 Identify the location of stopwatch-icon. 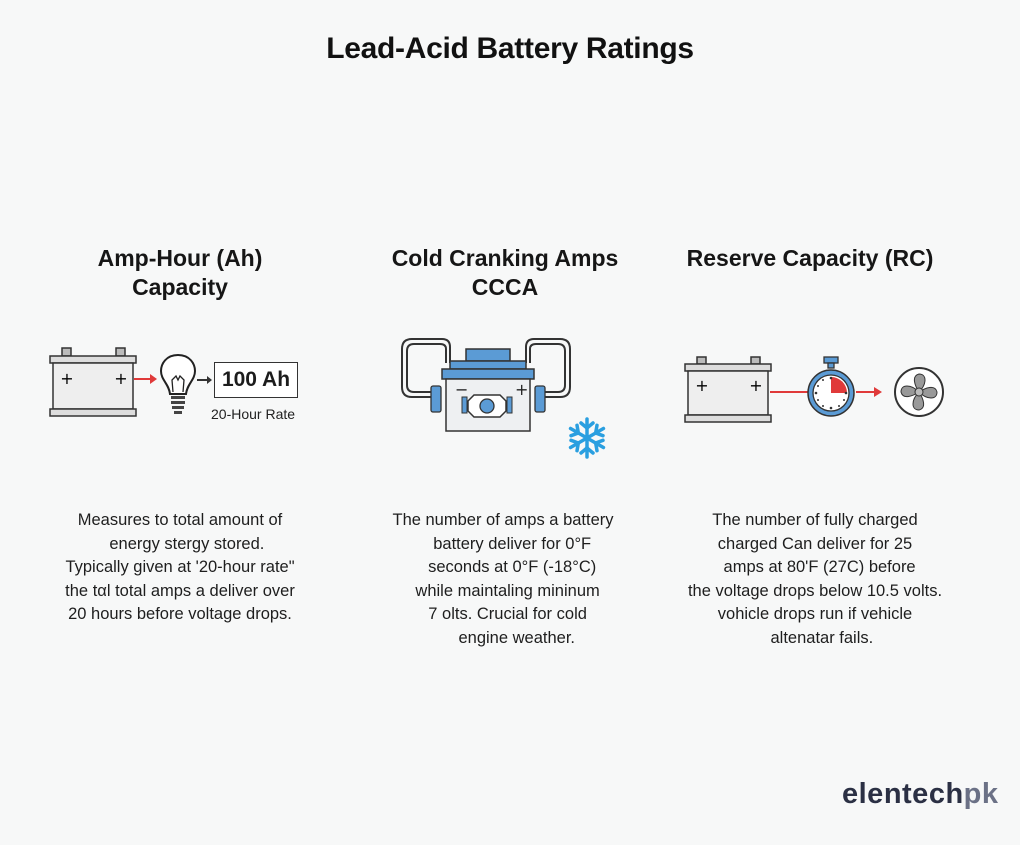
(831, 386).